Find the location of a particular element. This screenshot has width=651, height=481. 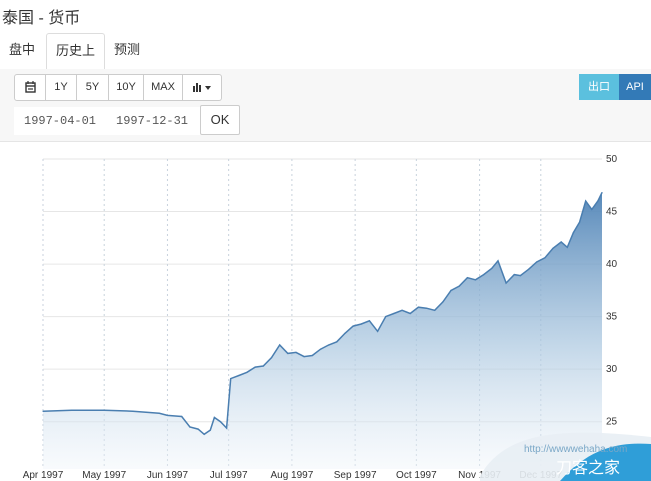

calendar-icon is located at coordinates (30, 87).